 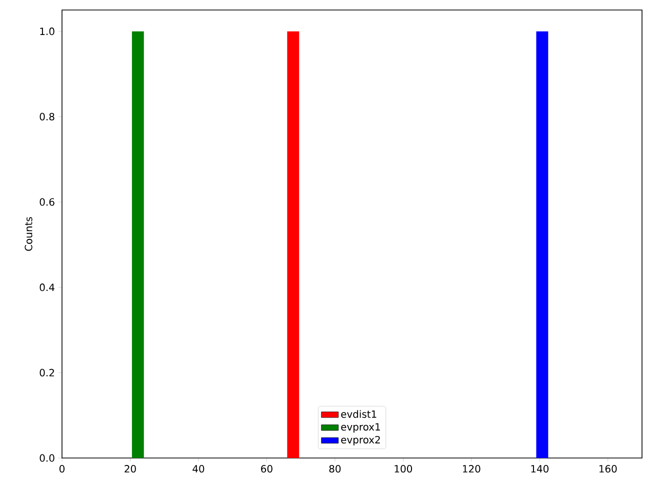 What do you see at coordinates (130, 469) in the screenshot?
I see `x-tick-label: 20` at bounding box center [130, 469].